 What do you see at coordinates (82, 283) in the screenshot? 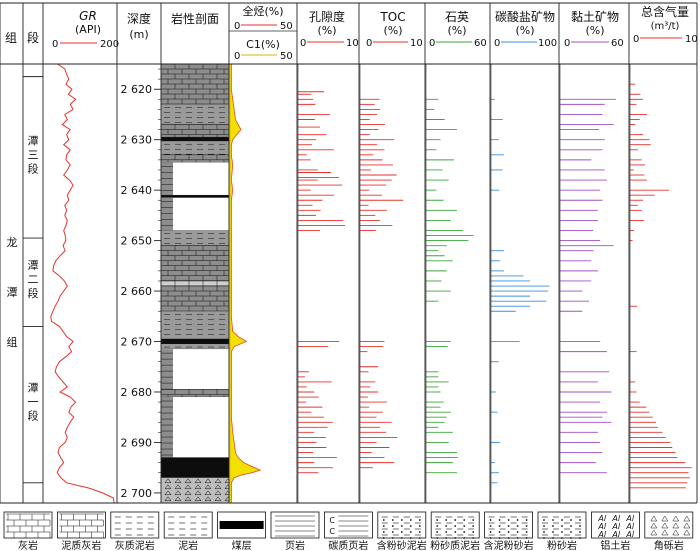
I see `gr-curve` at bounding box center [82, 283].